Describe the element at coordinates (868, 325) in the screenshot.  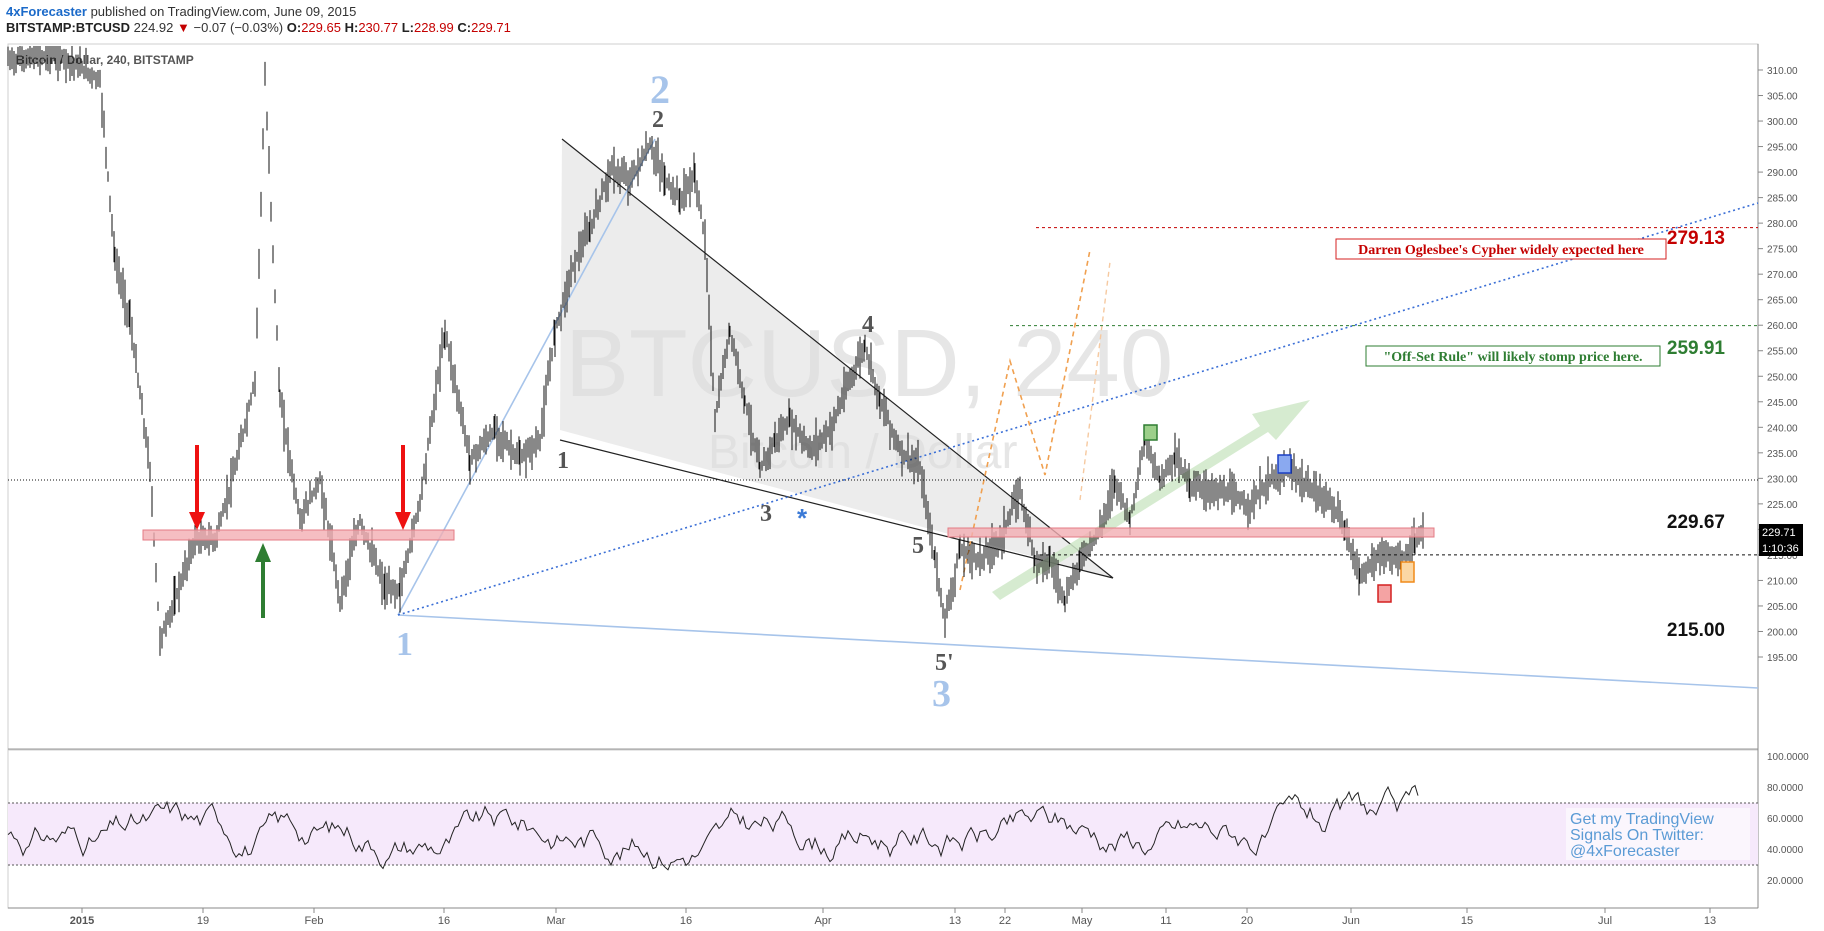
I see `wave-label-4: 4` at that location.